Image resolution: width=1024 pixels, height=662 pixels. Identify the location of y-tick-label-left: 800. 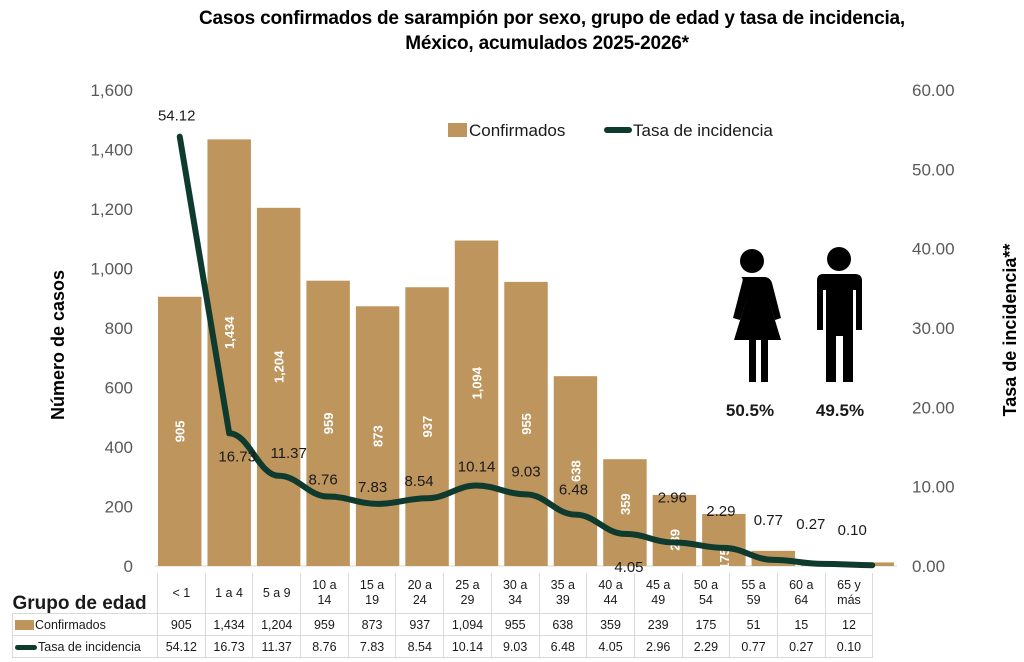
(119, 328).